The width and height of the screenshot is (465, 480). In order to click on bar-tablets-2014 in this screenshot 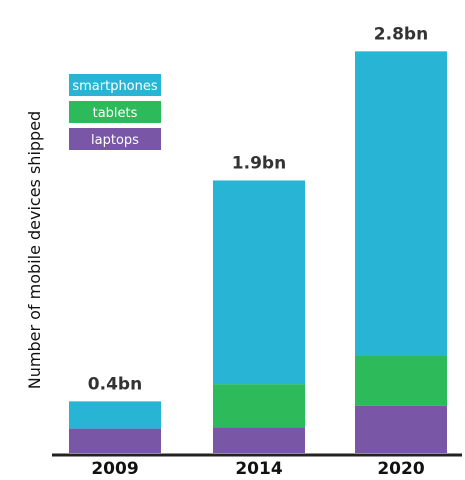, I will do `click(259, 406)`.